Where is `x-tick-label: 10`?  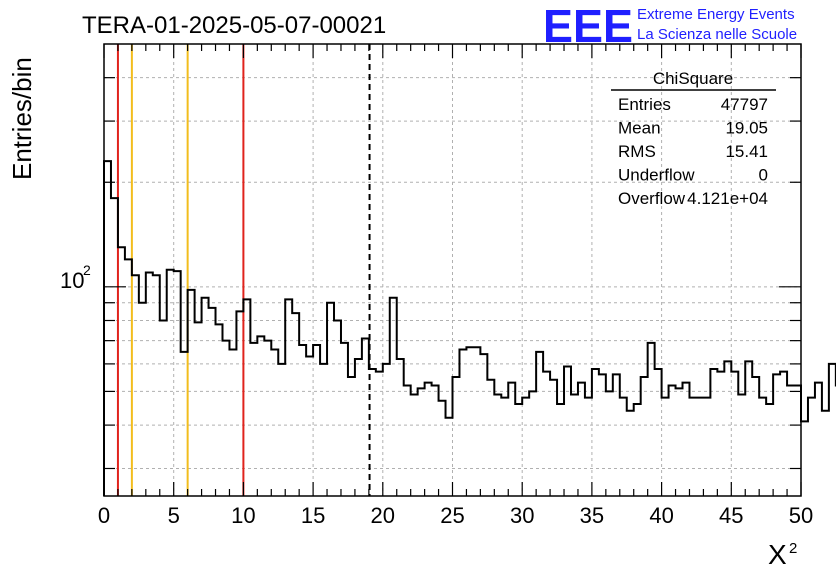
x-tick-label: 10 is located at coordinates (243, 515).